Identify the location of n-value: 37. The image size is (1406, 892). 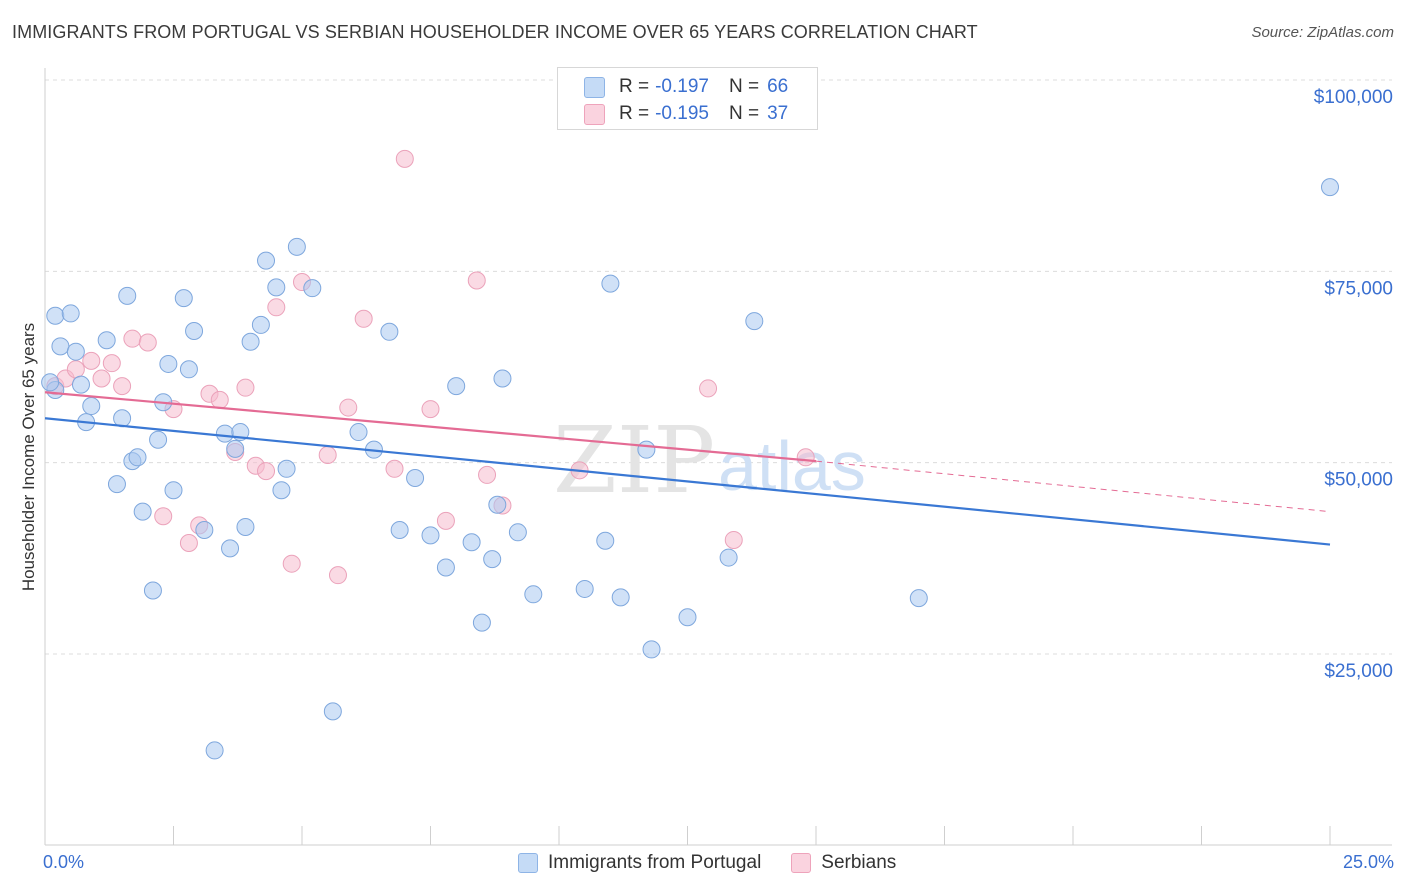
(778, 113).